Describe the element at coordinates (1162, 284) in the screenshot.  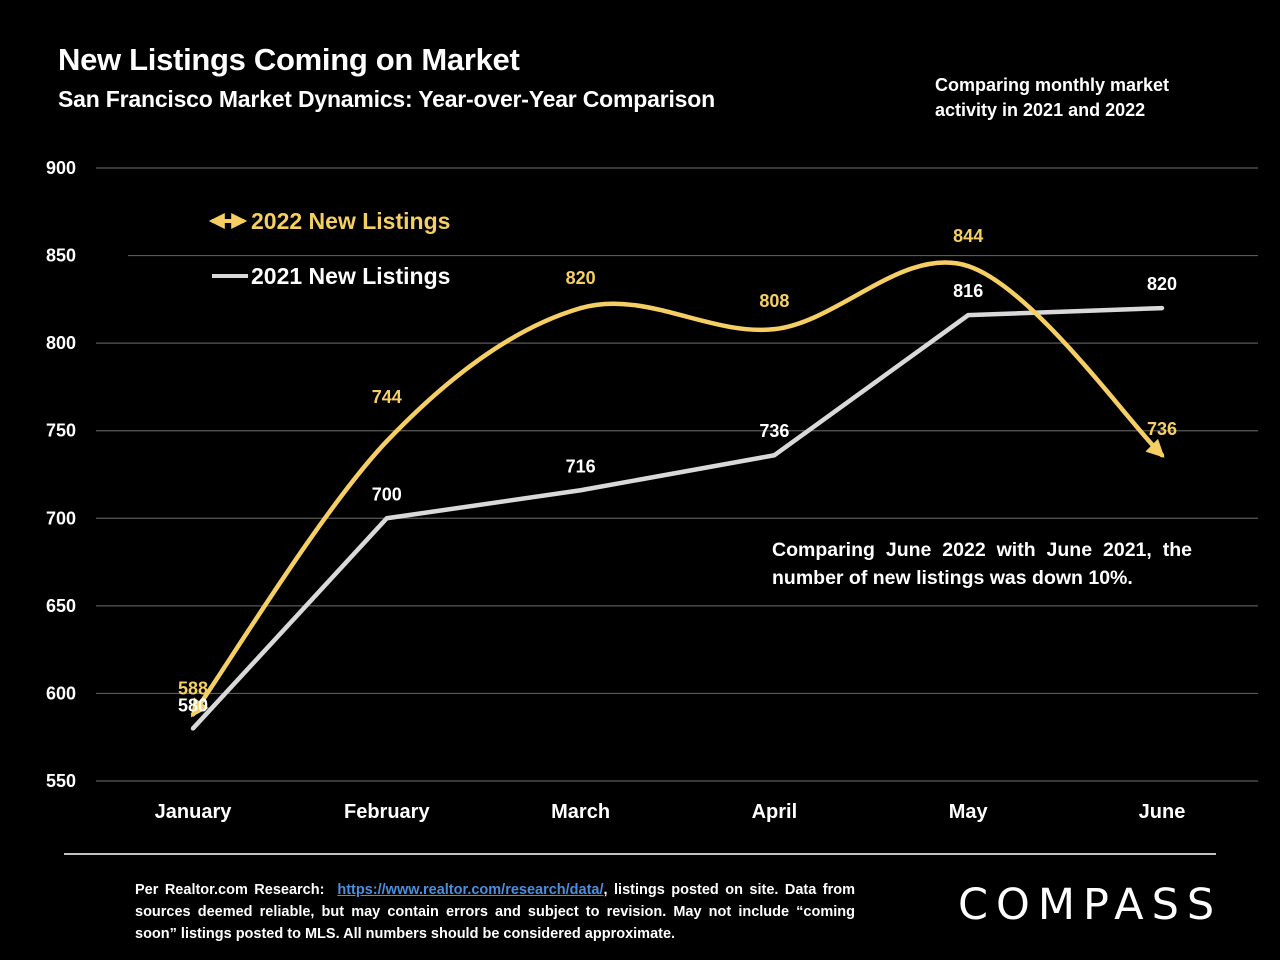
I see `data-label-2021: 820` at that location.